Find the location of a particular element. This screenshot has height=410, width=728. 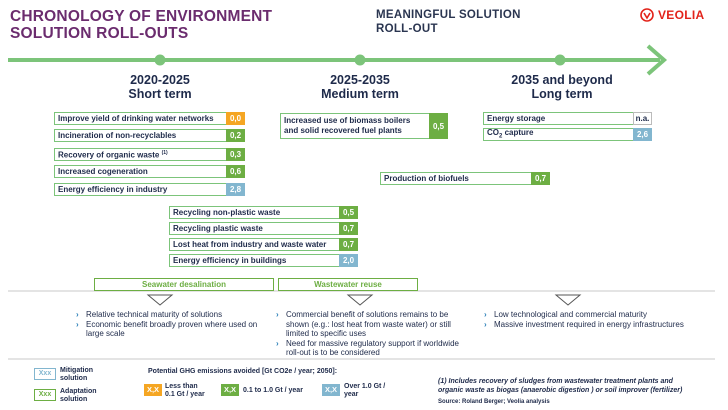

solution-biofuels: Production of biofuels is located at coordinates (456, 178).